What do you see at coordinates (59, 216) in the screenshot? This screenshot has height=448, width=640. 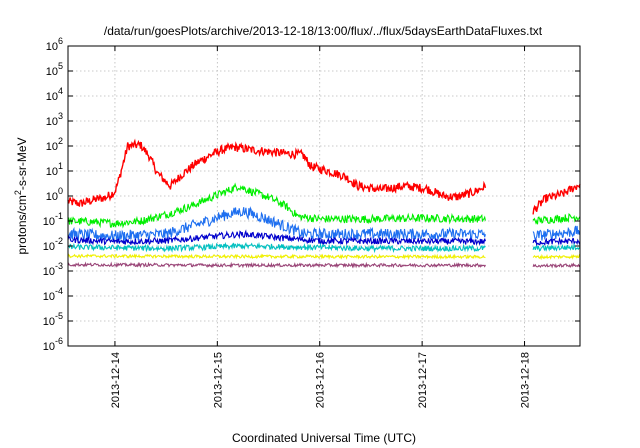 I see `y-tick-label-exp: -1` at bounding box center [59, 216].